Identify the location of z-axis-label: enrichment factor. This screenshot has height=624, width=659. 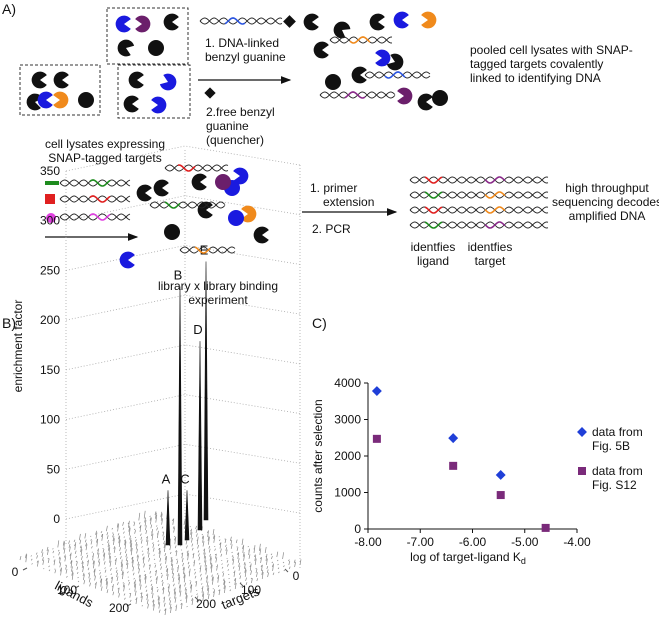
(18, 346).